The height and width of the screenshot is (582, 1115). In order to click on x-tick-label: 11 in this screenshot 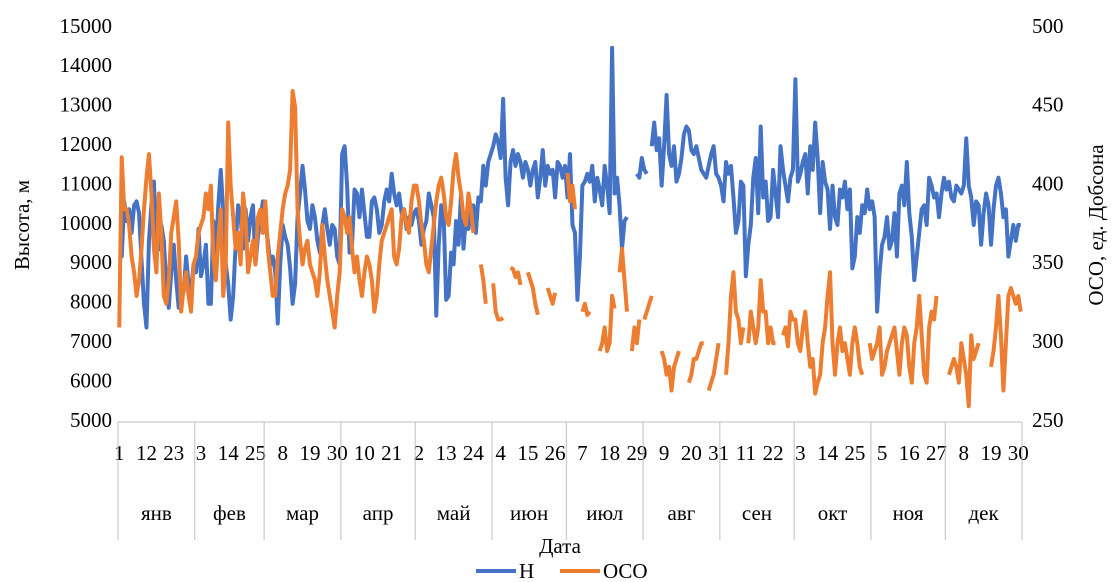, I will do `click(746, 453)`.